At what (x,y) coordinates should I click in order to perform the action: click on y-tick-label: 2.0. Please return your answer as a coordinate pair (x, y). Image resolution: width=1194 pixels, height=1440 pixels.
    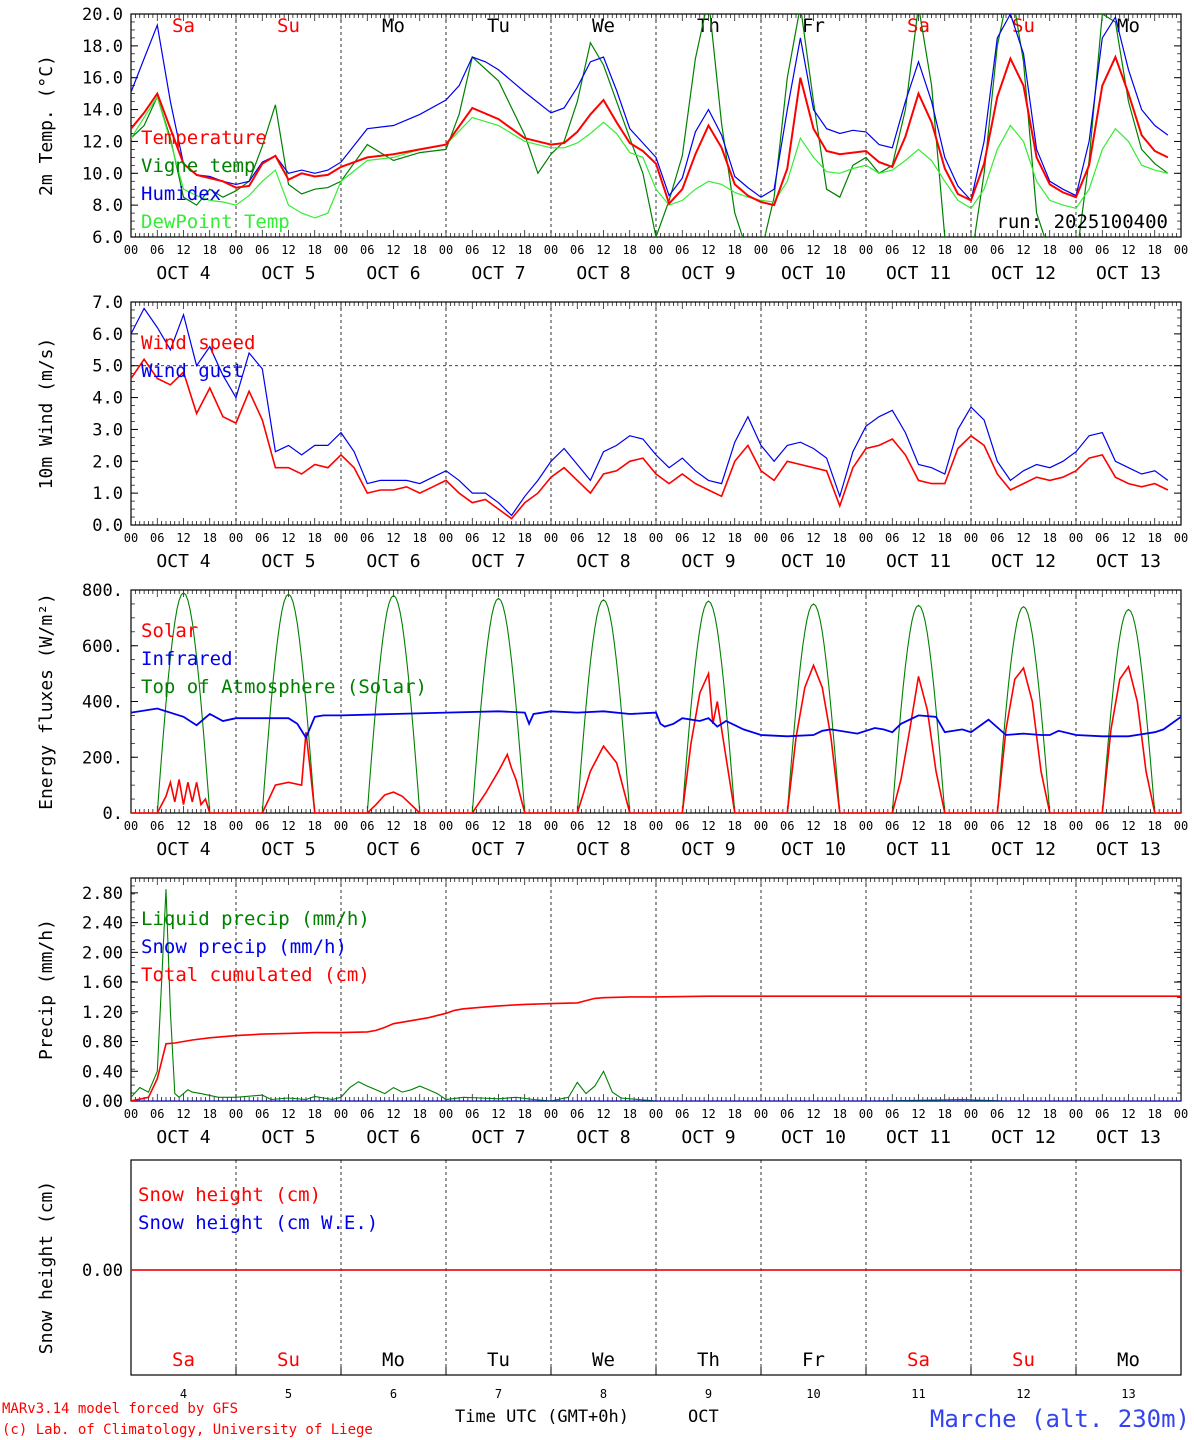
    Looking at the image, I should click on (107, 462).